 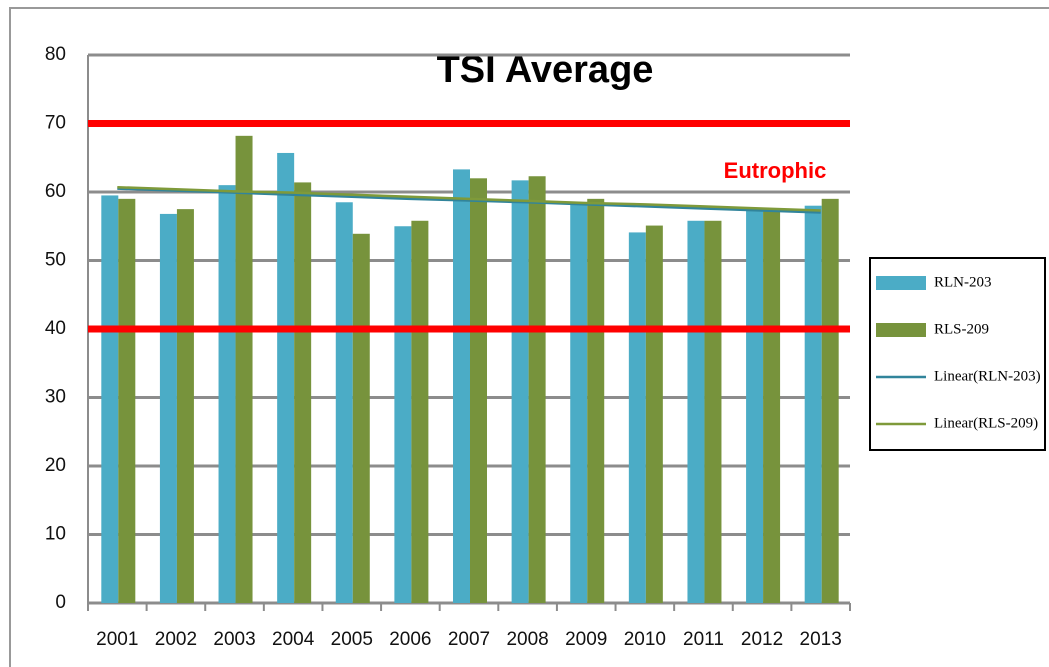 I want to click on x-tick-label: 2005, so click(x=352, y=639).